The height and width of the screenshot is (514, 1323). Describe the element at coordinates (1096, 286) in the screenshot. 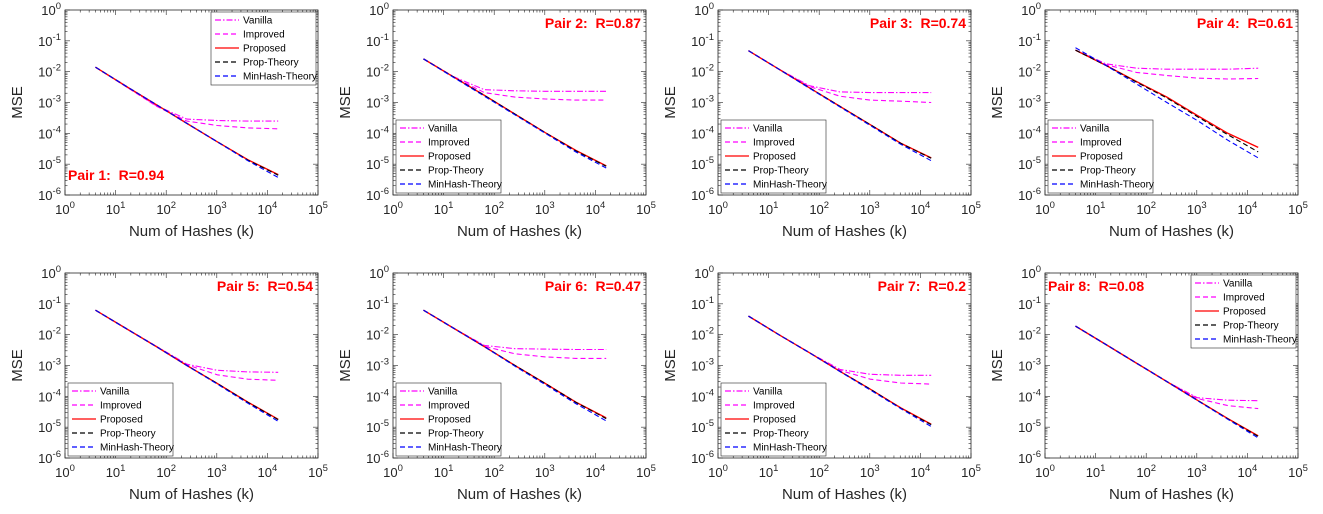

I see `pair-annotation: Pair 8: R=0.08` at that location.